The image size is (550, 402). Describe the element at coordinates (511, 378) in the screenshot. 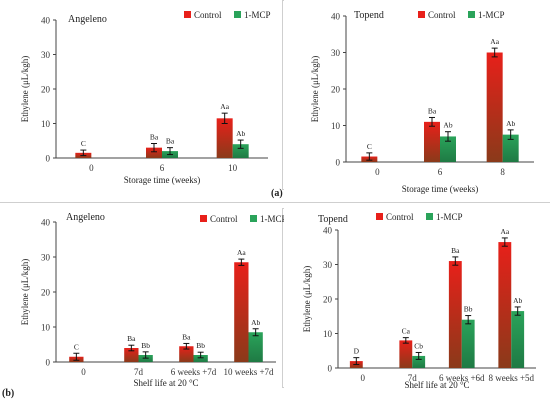

I see `x-tick-label: 8 weeks +5d` at that location.